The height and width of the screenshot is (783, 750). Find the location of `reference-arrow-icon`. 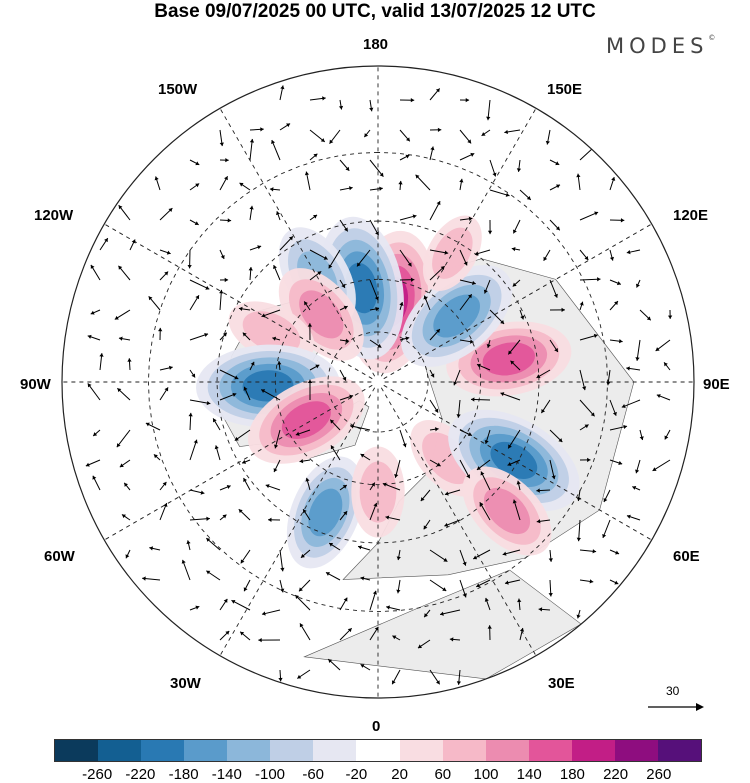

reference-arrow-icon is located at coordinates (676, 707).